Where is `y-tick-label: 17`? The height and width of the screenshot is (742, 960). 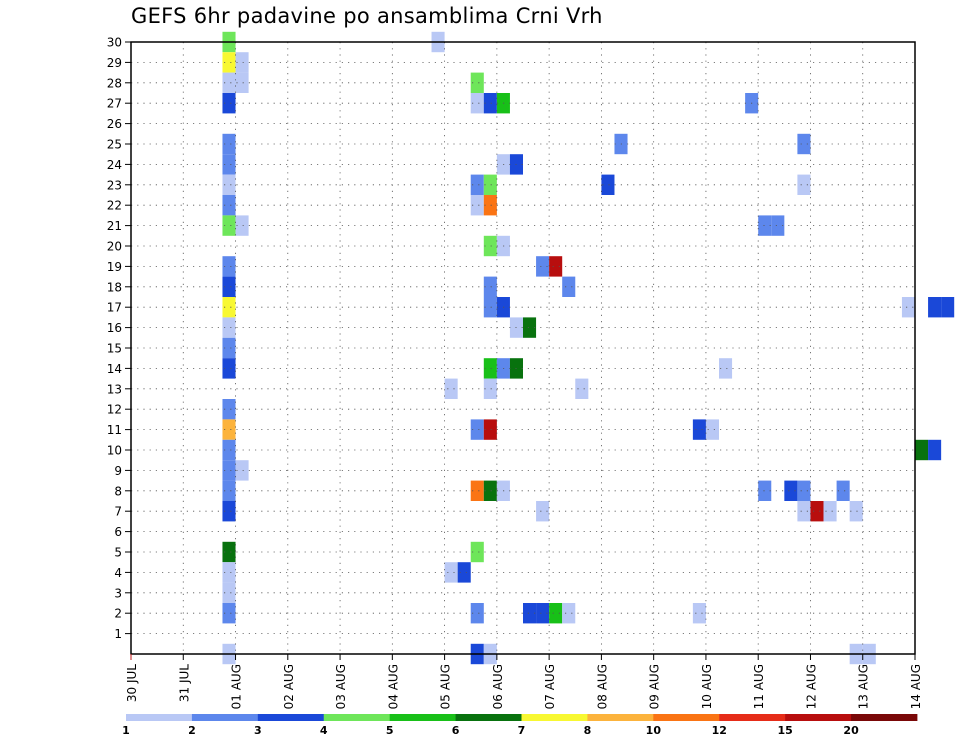
y-tick-label: 17 is located at coordinates (114, 308).